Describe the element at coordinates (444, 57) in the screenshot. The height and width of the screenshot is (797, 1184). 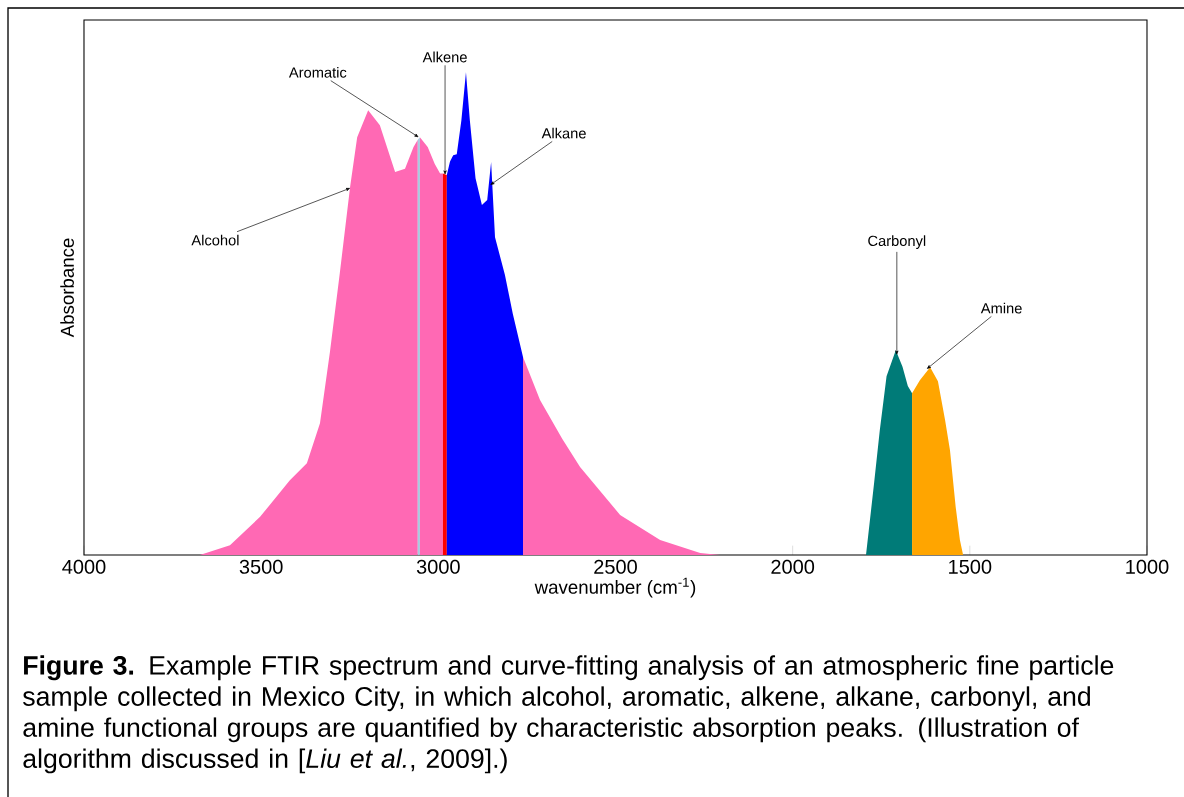
I see `annotation: Alkene` at that location.